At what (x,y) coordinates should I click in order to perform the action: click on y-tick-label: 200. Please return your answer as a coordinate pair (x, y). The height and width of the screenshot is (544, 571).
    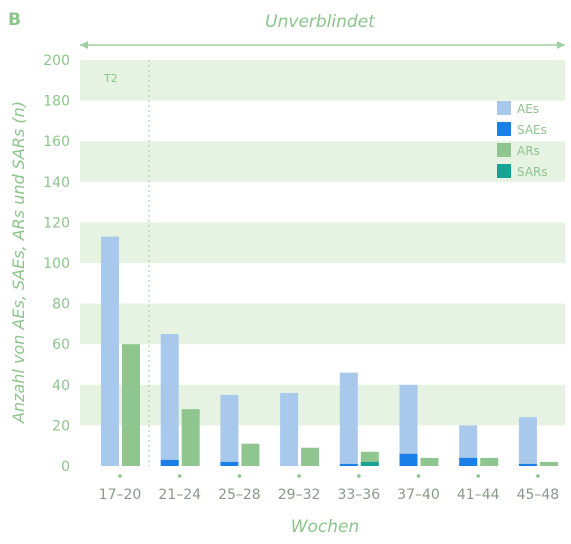
    Looking at the image, I should click on (56, 61).